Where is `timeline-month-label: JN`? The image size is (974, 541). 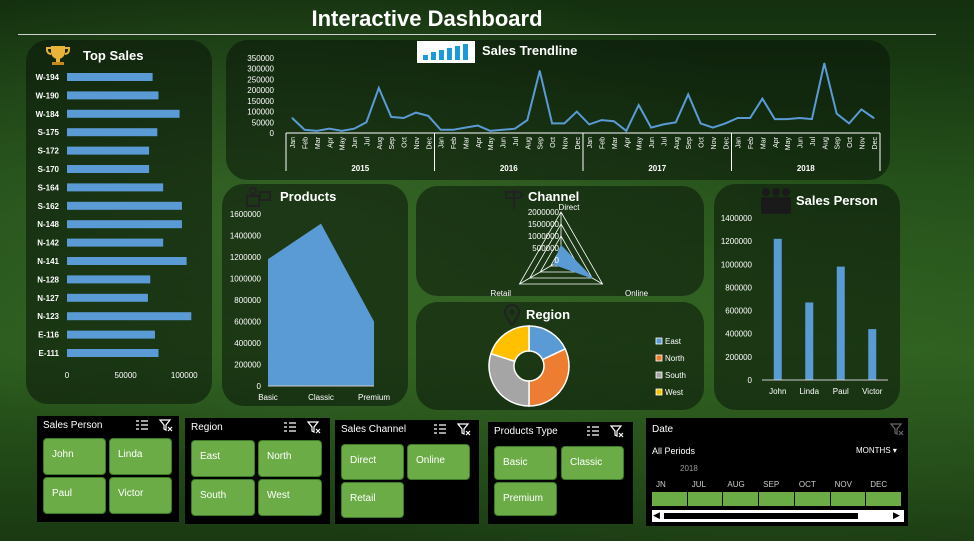
timeline-month-label: JN is located at coordinates (661, 484).